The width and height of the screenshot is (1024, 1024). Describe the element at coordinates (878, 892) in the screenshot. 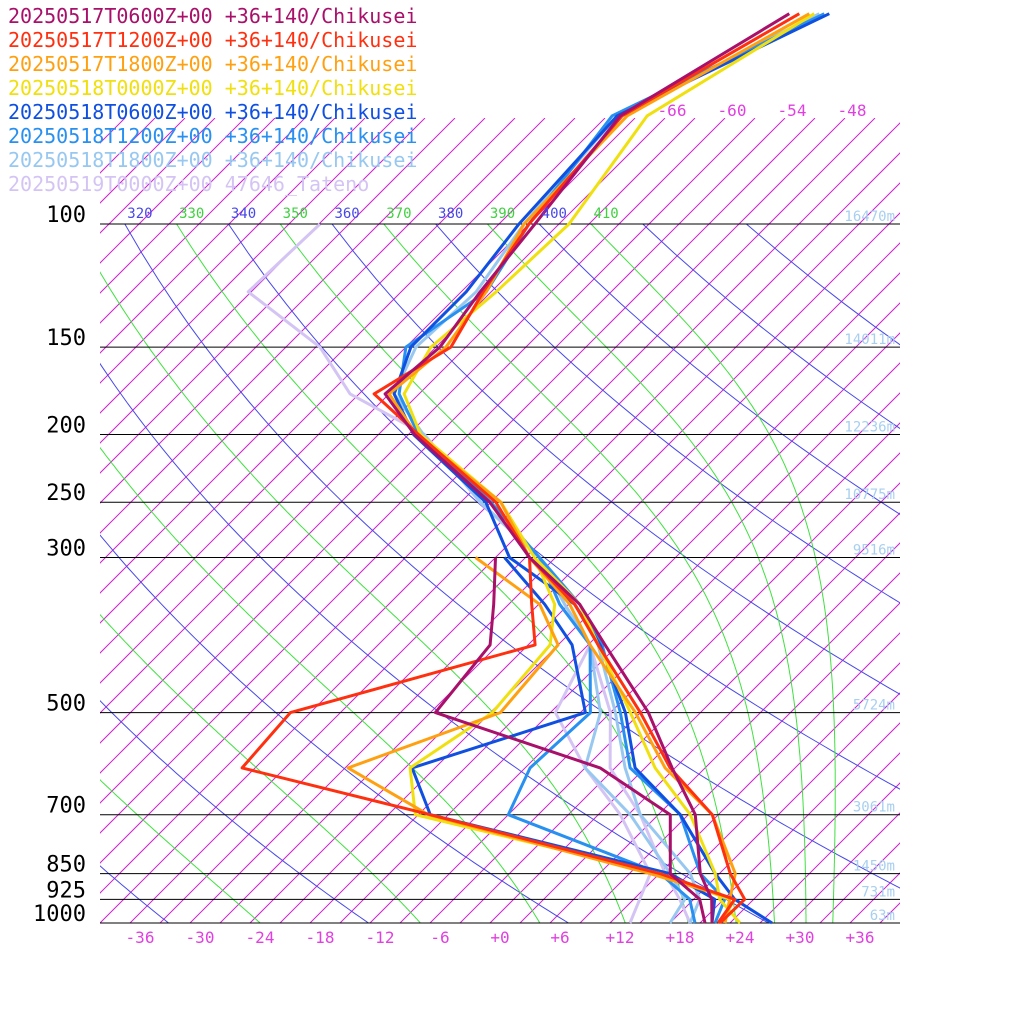

I see `height-label: 731m` at that location.